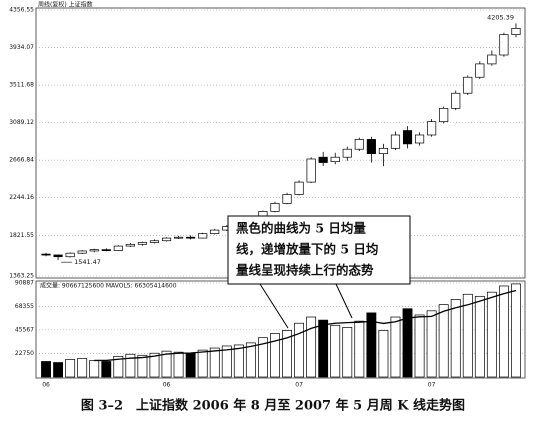 This screenshot has height=422, width=547. What do you see at coordinates (21, 197) in the screenshot?
I see `y-tick-label: 2244.16` at bounding box center [21, 197].